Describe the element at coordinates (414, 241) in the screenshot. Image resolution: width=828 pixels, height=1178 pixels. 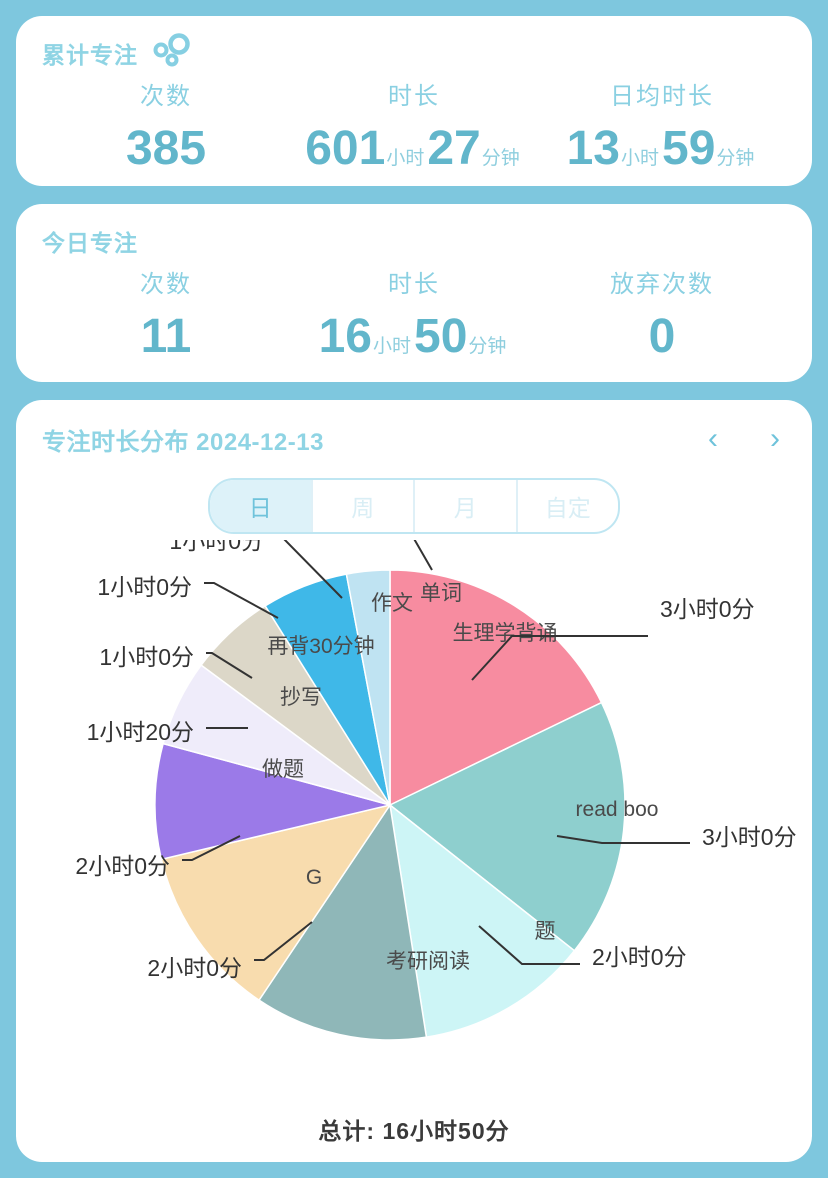
I see `today-card-header: 今日专注` at that location.